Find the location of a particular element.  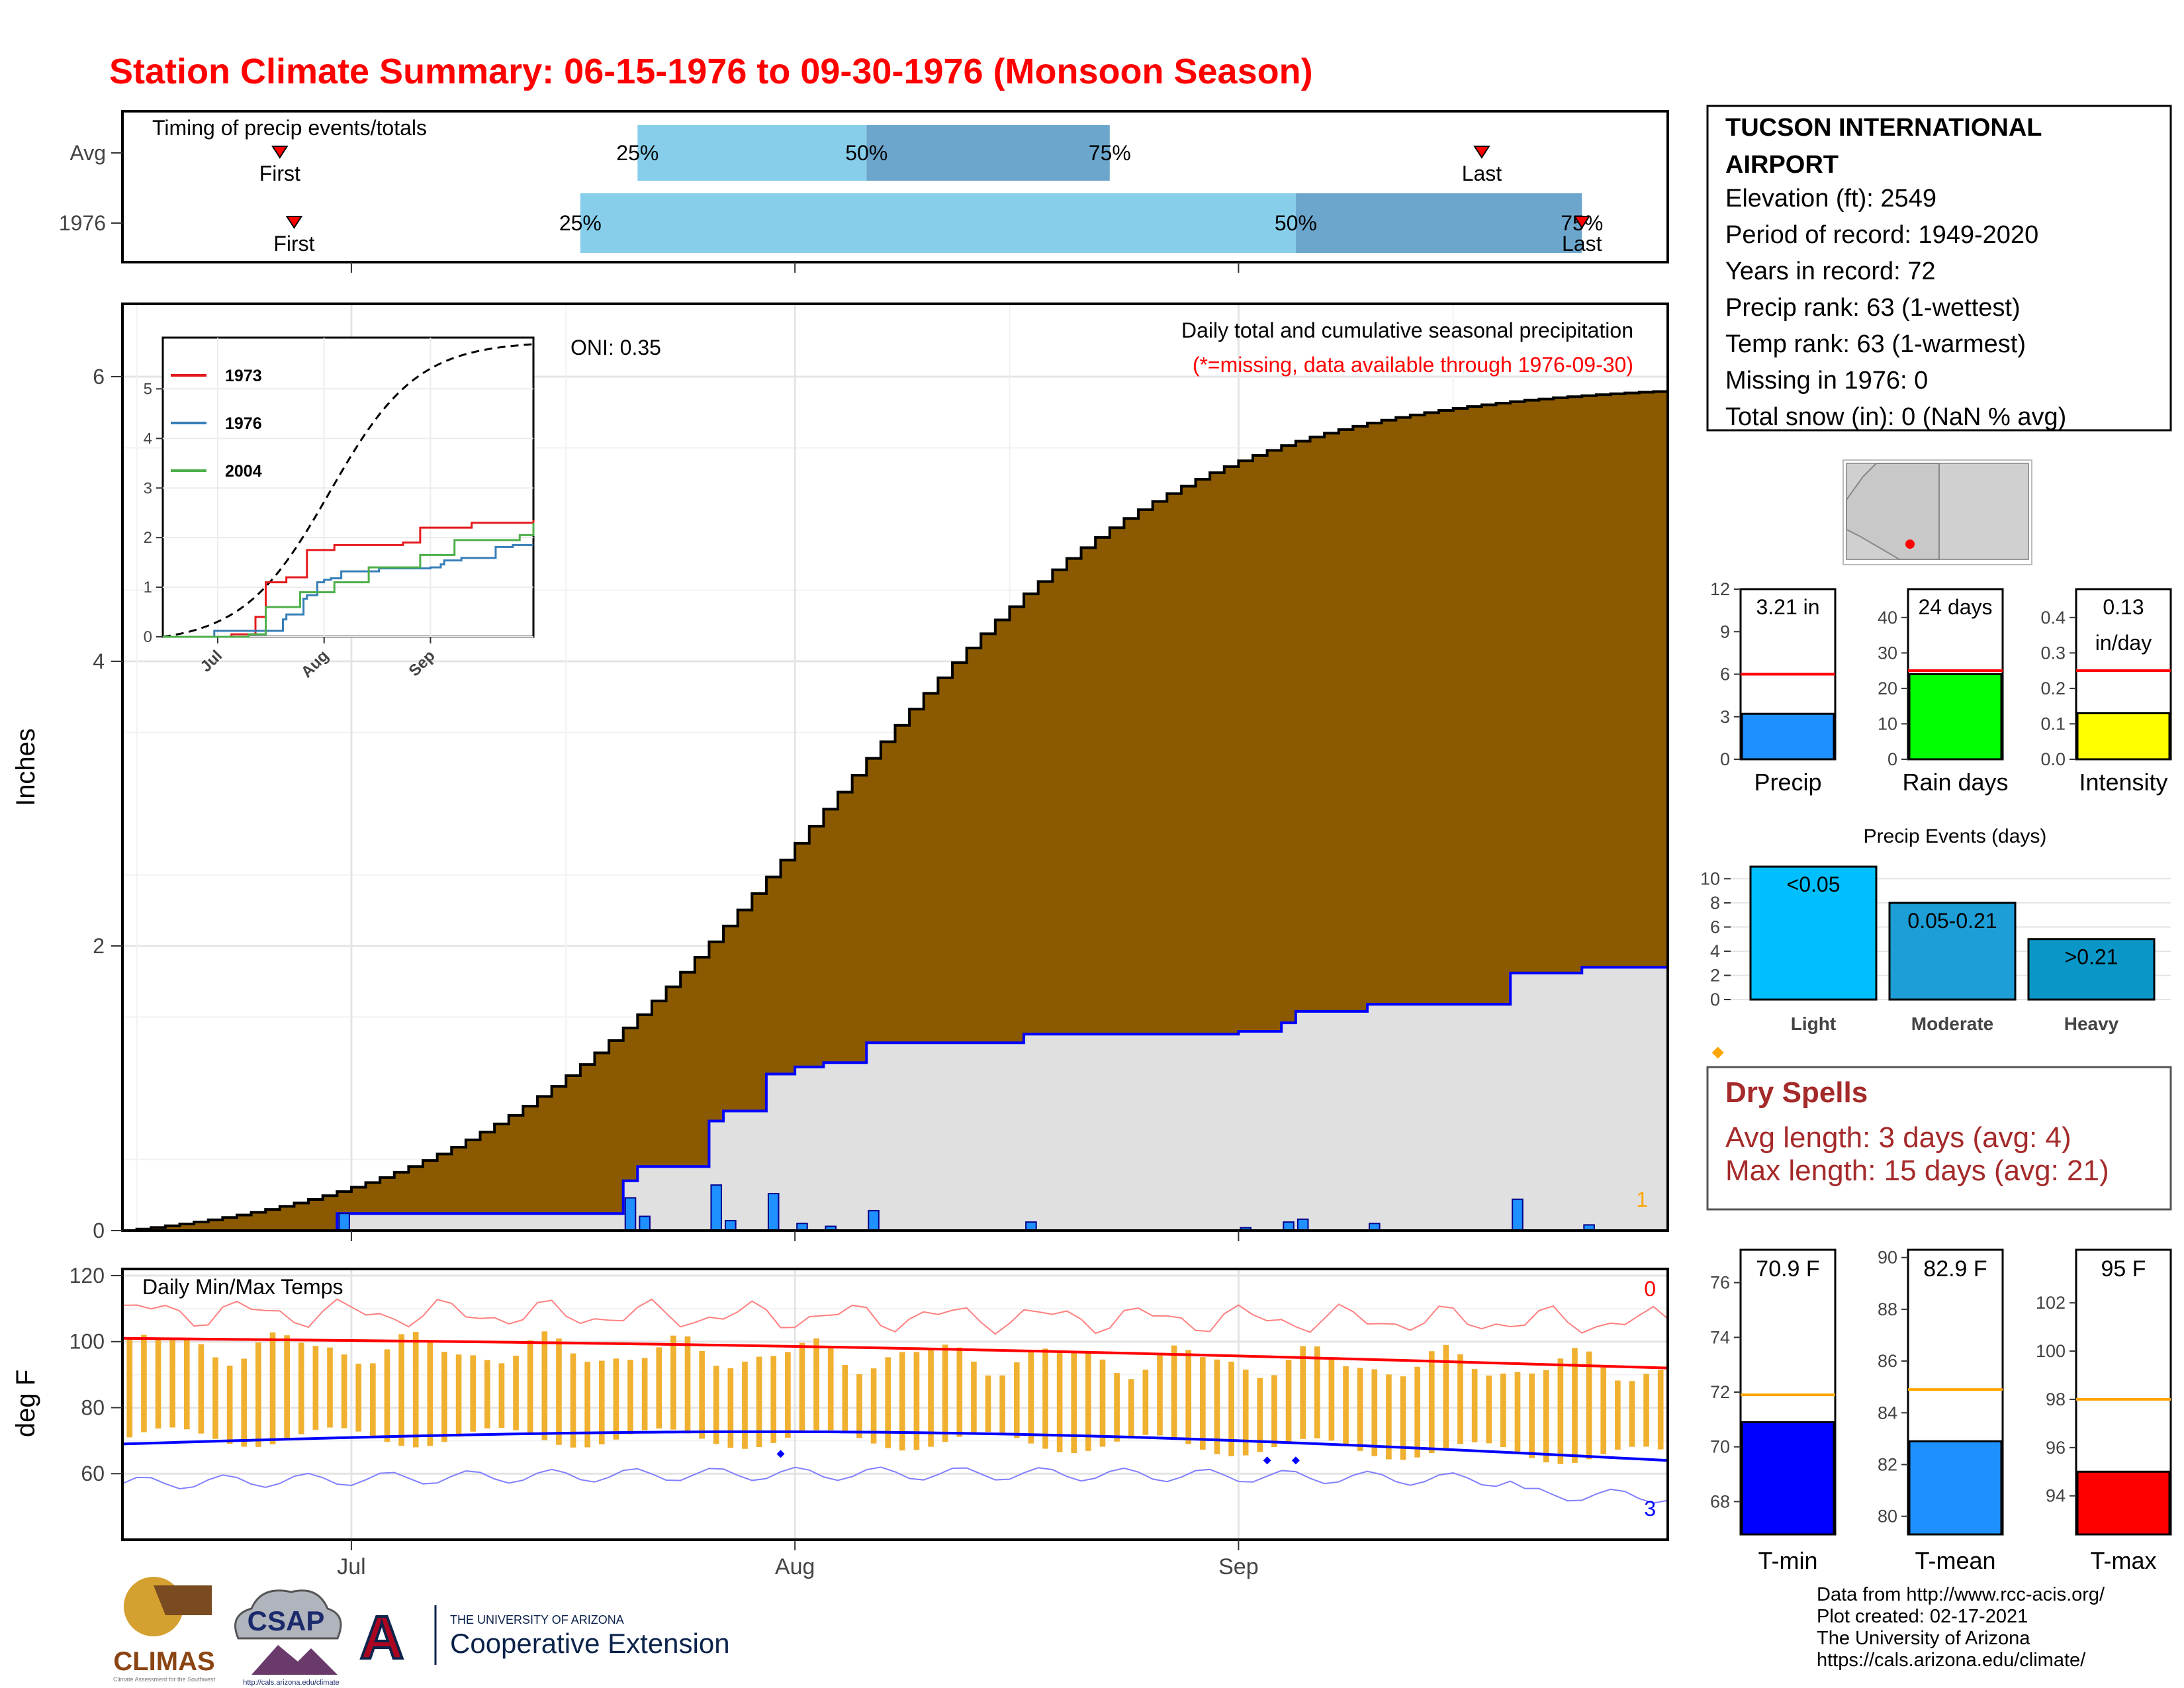

cumulative-year-line is located at coordinates (895, 1099).